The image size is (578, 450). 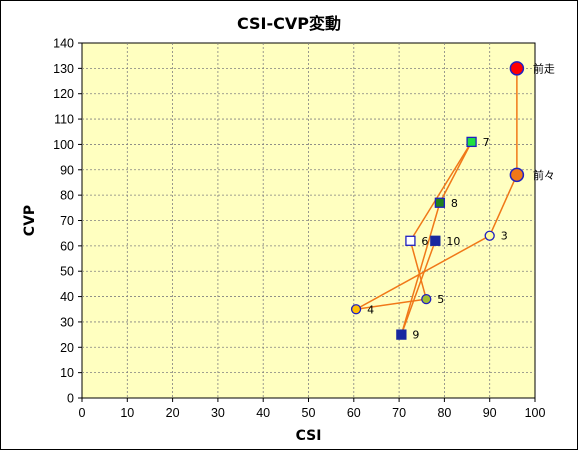 What do you see at coordinates (67, 196) in the screenshot?
I see `y-tick-label: 80` at bounding box center [67, 196].